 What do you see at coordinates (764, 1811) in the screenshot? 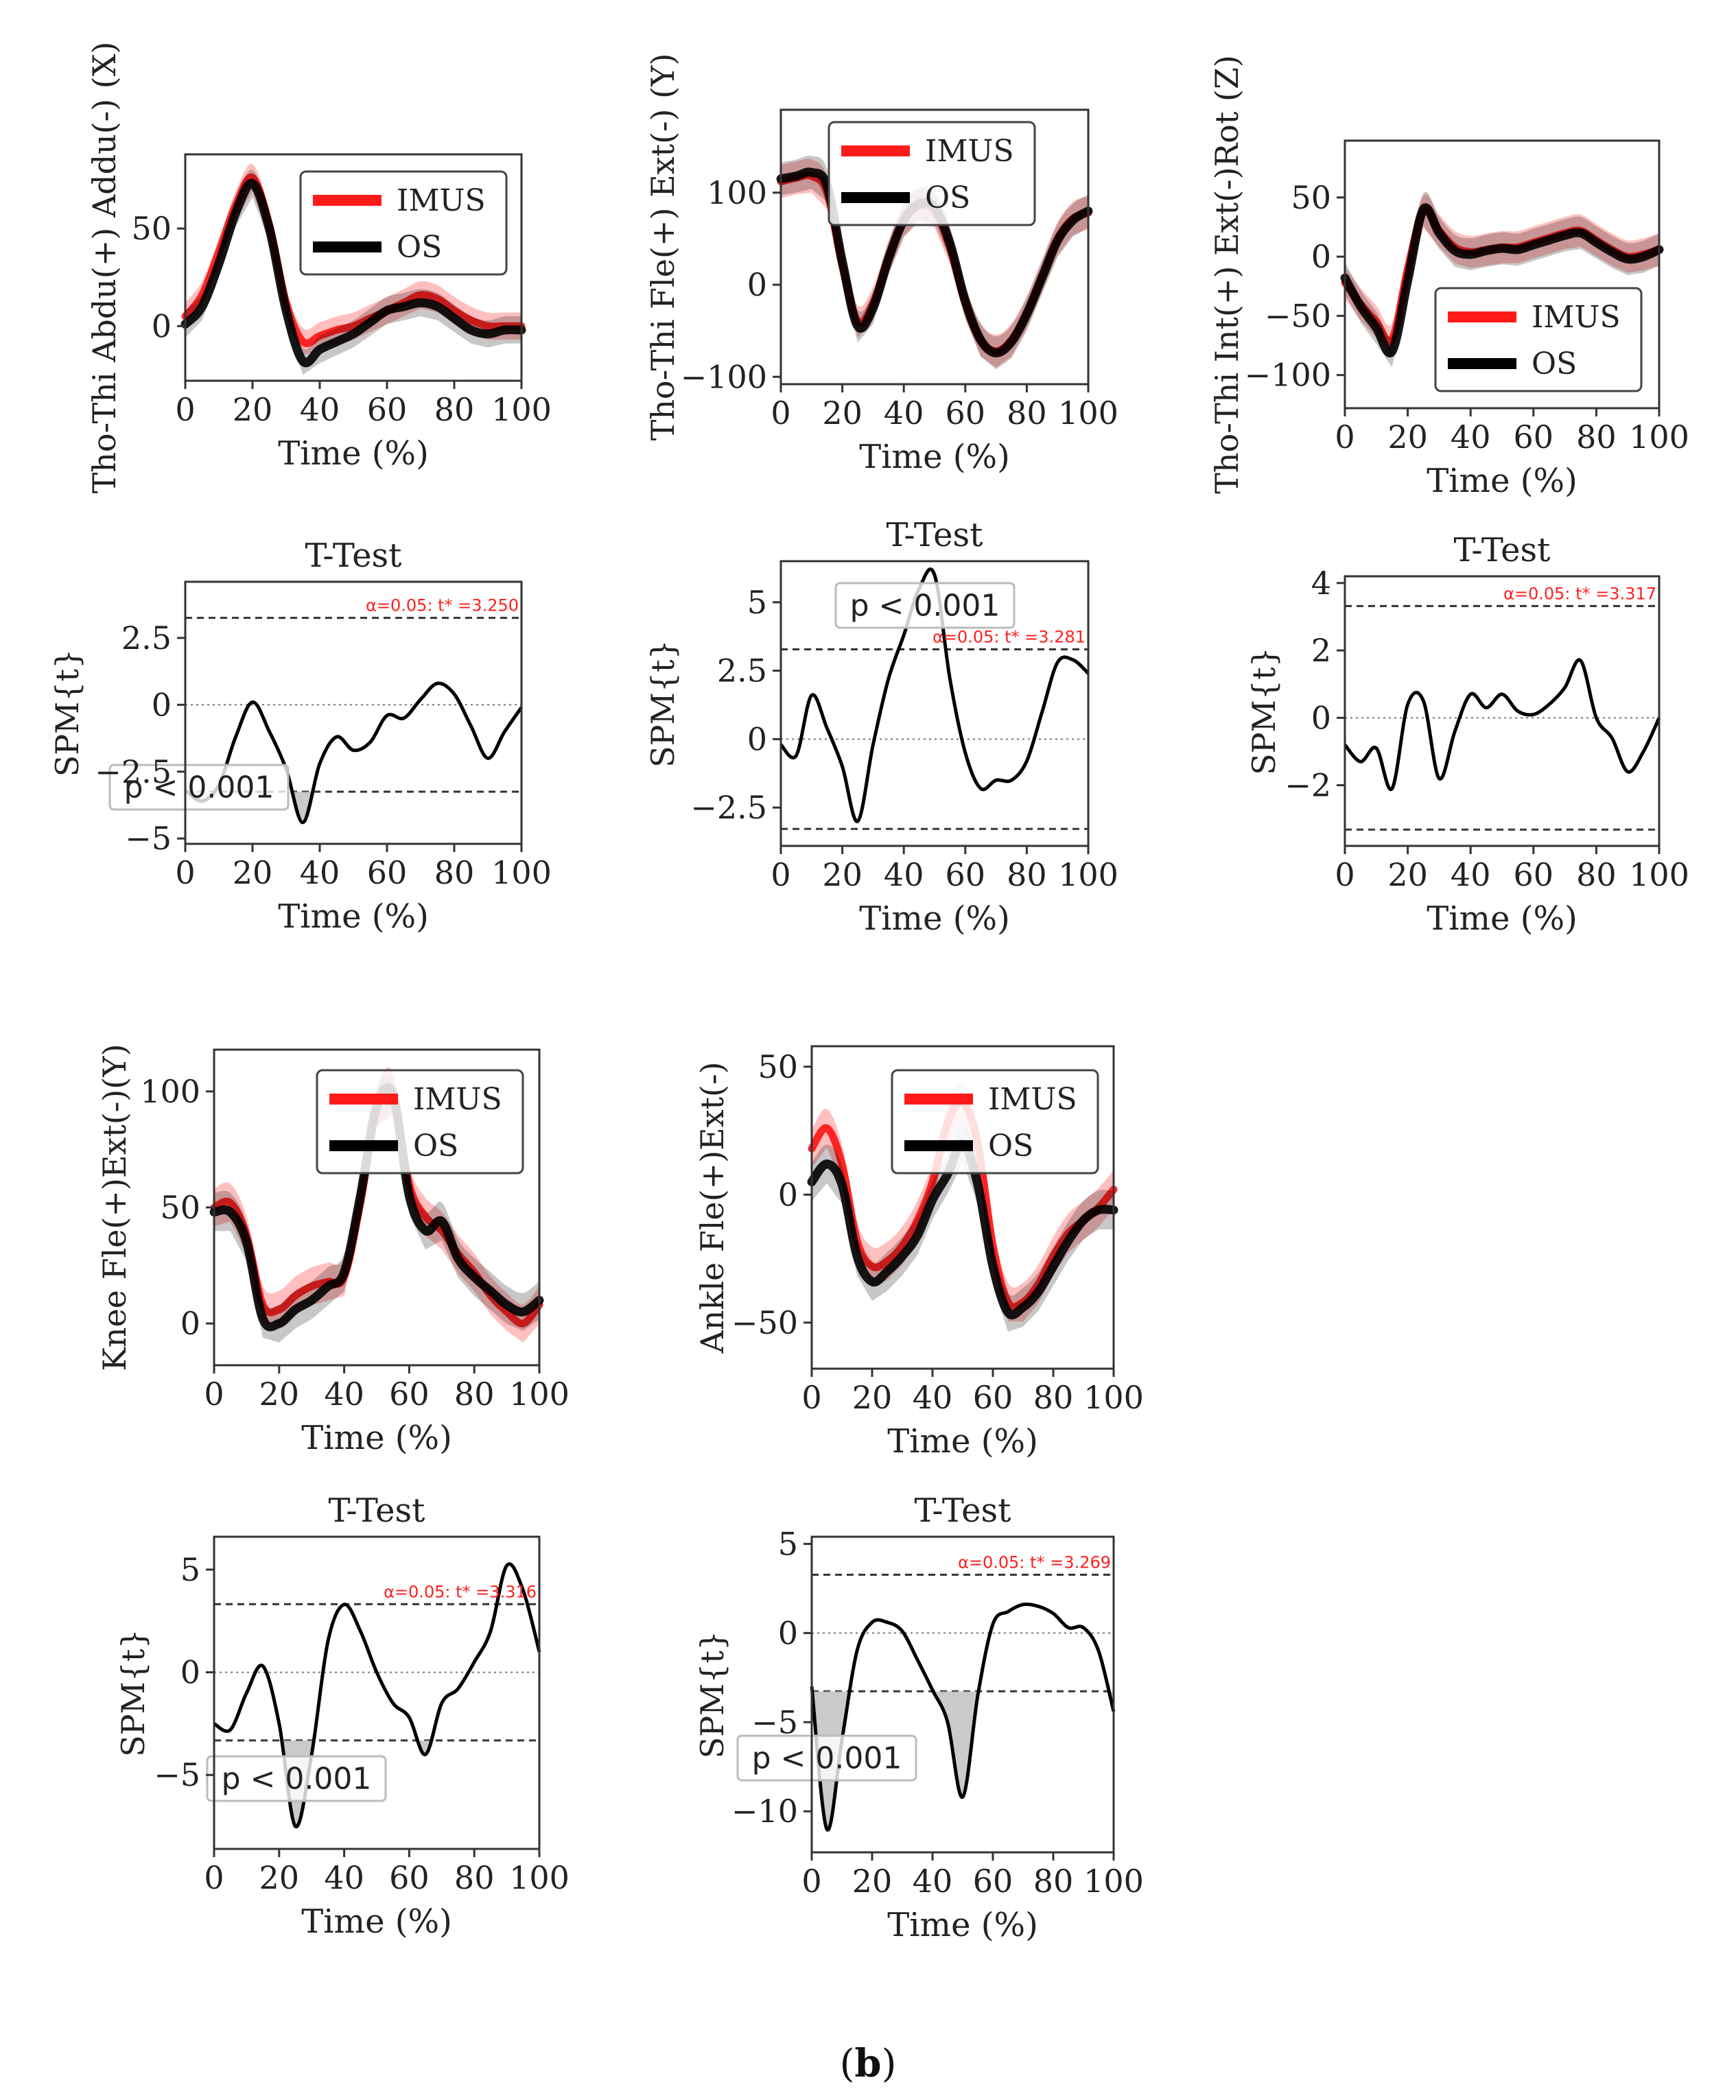
I see `y-tick-label: −10` at bounding box center [764, 1811].